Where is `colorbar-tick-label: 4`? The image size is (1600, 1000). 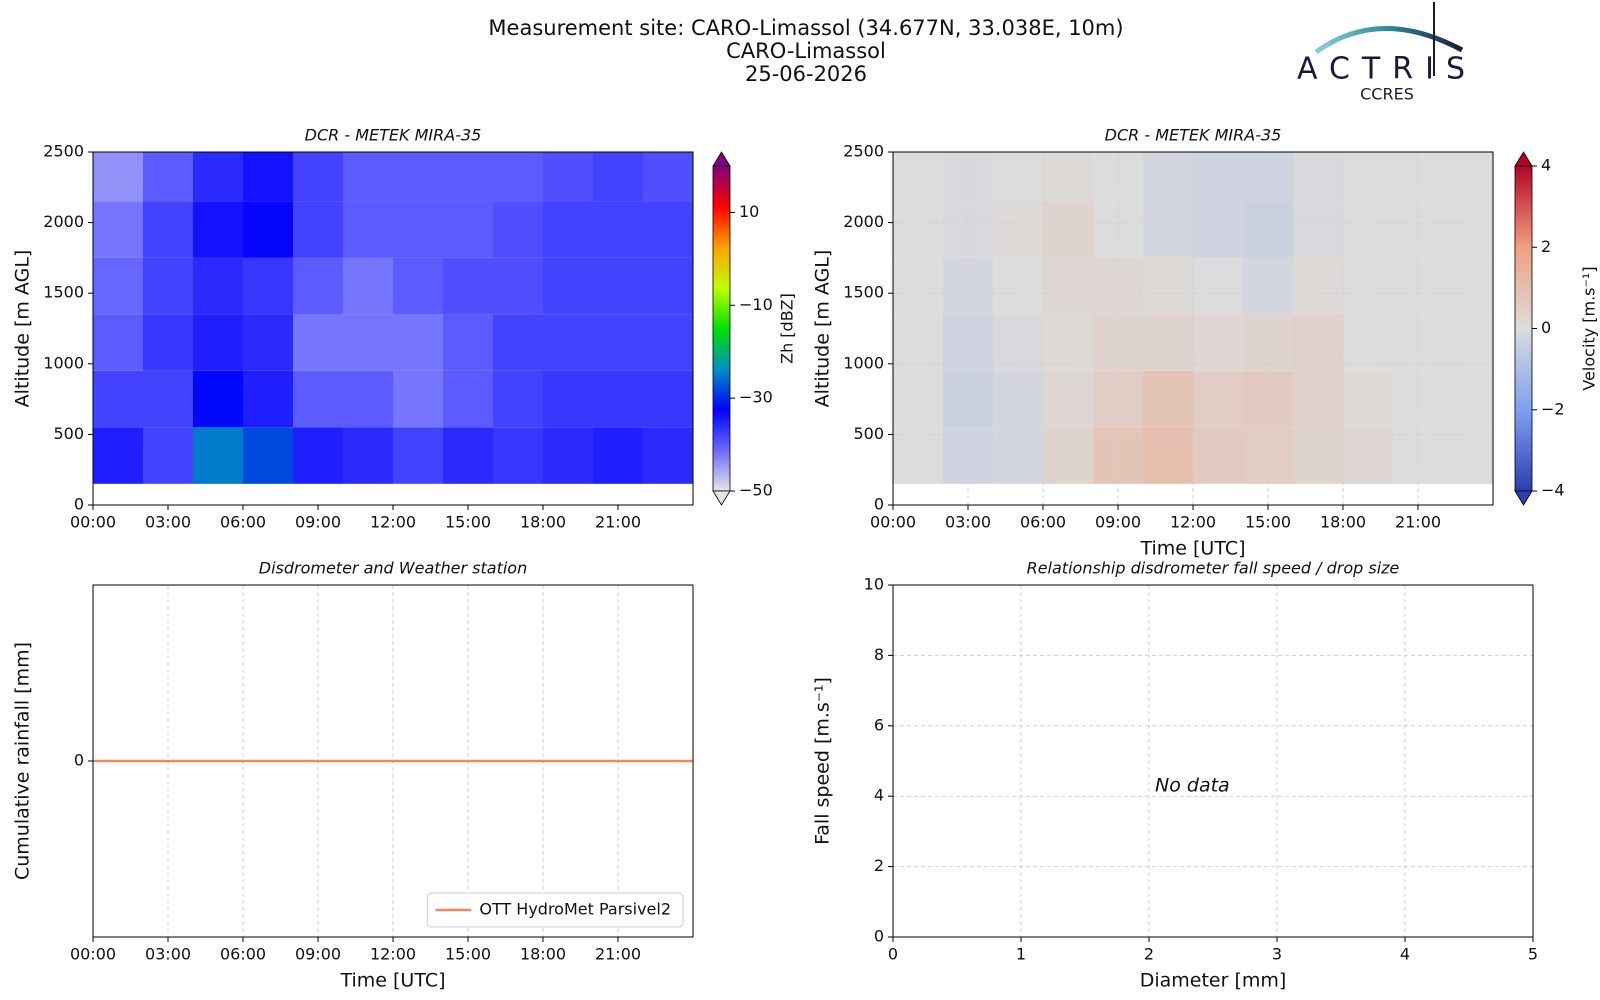
colorbar-tick-label: 4 is located at coordinates (1546, 165).